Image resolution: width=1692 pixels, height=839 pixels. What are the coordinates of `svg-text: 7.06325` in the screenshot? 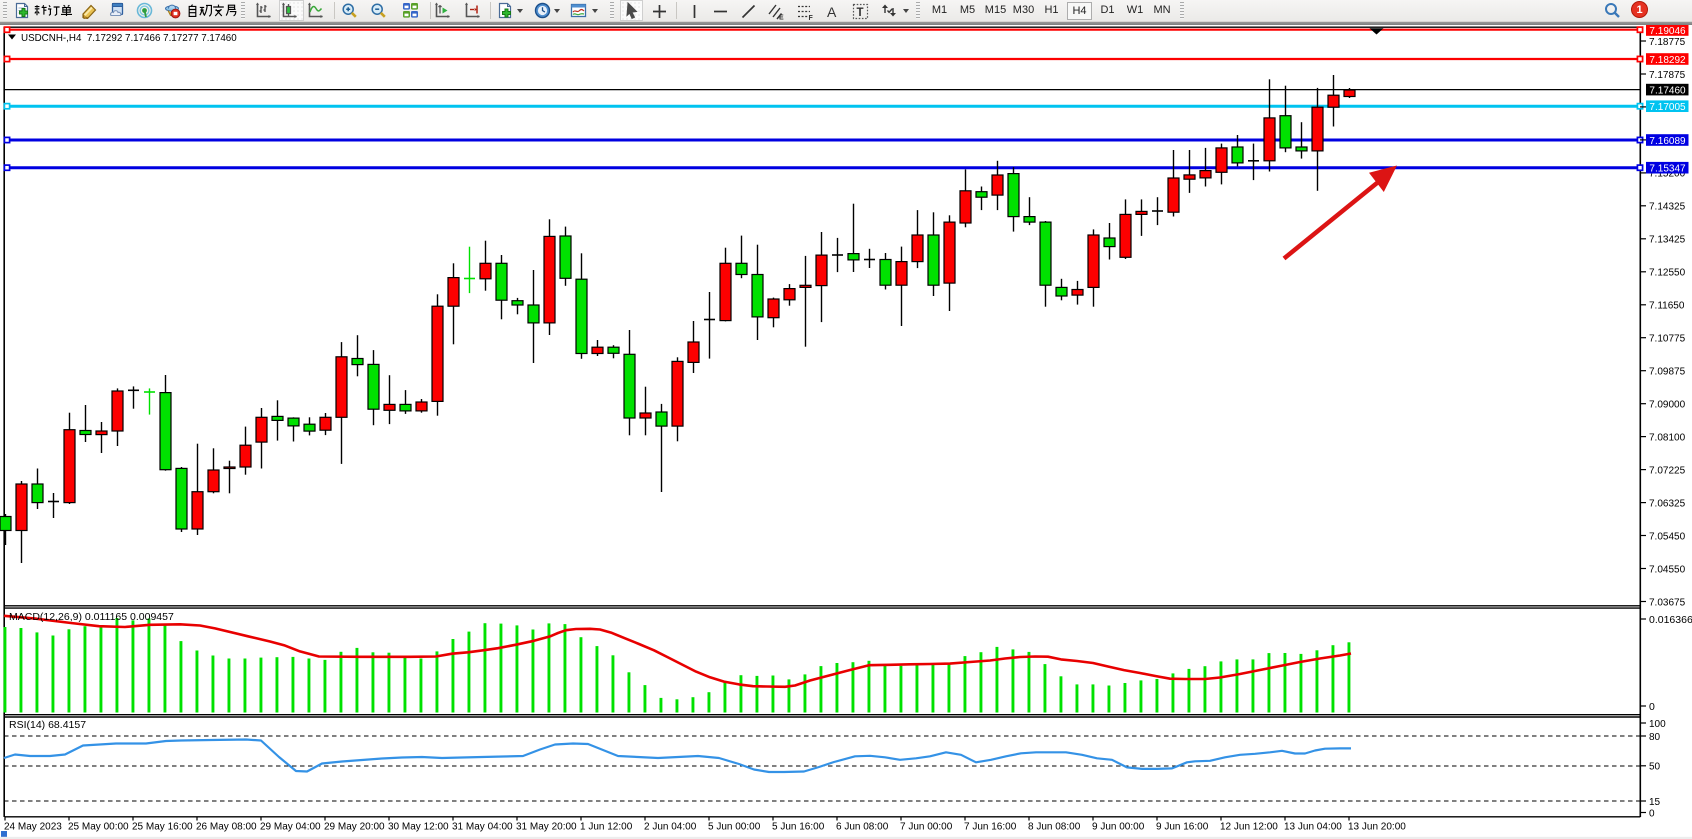 It's located at (1667, 503).